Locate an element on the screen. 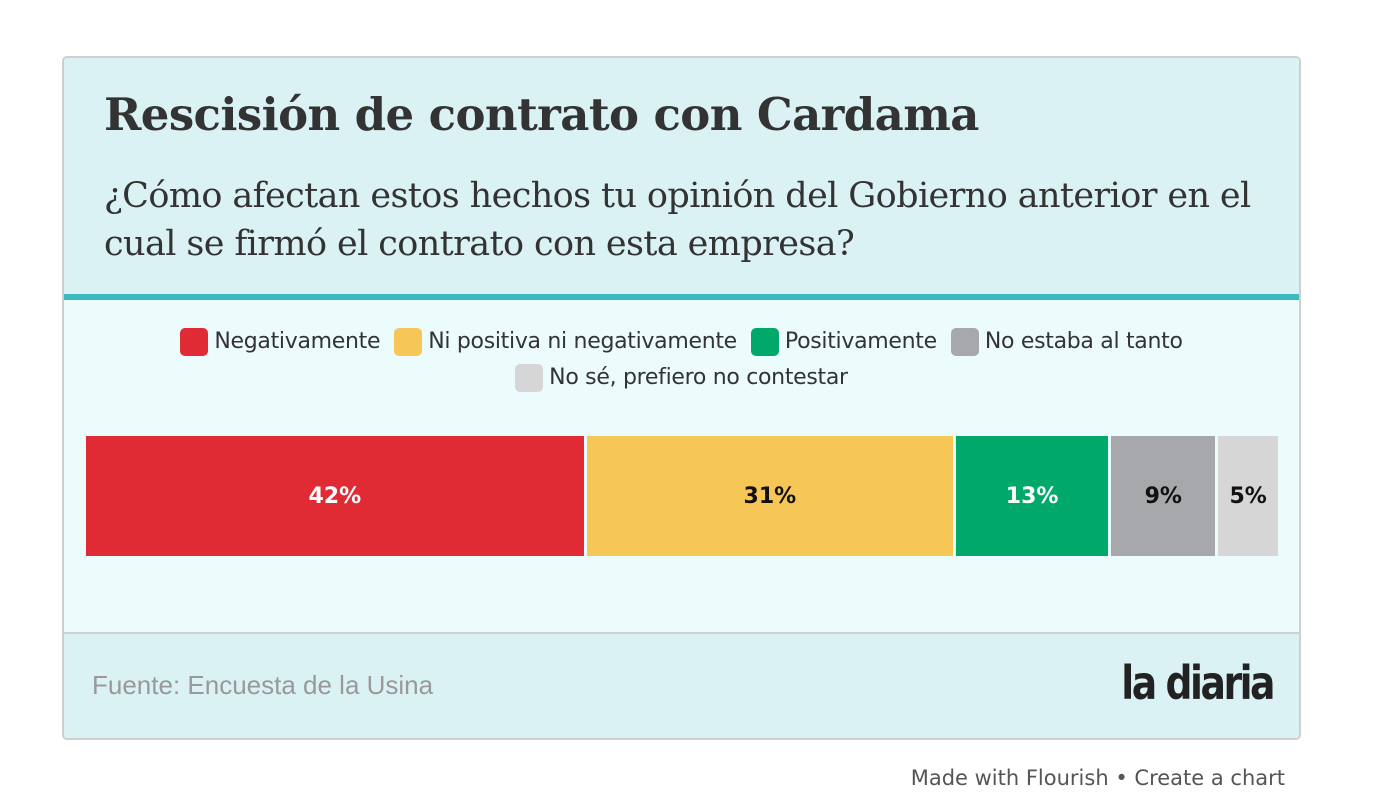 The height and width of the screenshot is (798, 1390). bar-value-label: 42% is located at coordinates (335, 496).